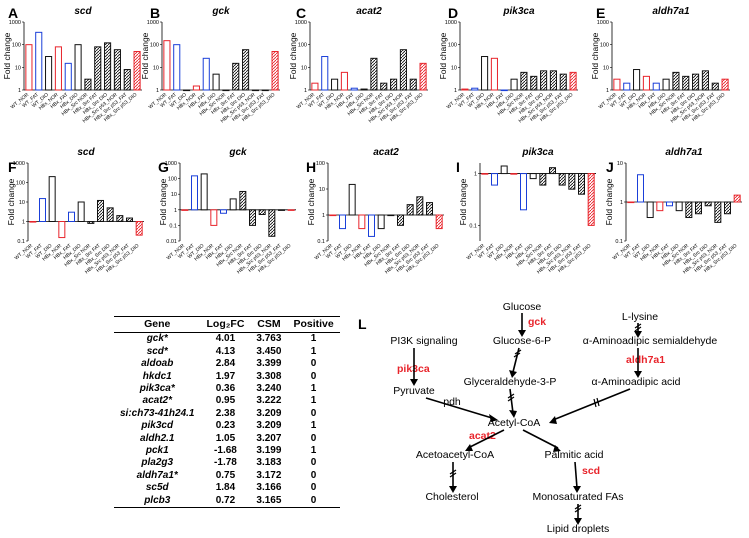 The width and height of the screenshot is (749, 538). Describe the element at coordinates (225, 324) in the screenshot. I see `col-log2fc: Log₂FC` at that location.